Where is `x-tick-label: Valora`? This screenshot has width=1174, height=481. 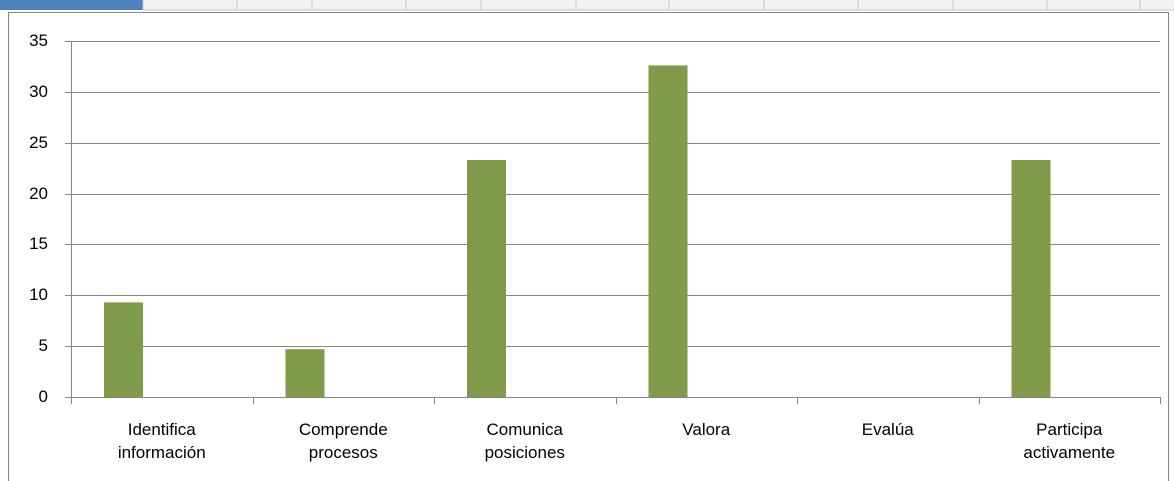
x-tick-label: Valora is located at coordinates (706, 429).